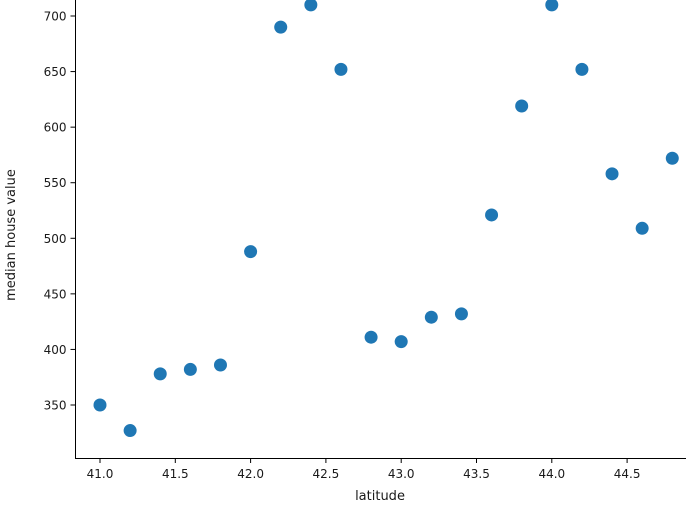 Image resolution: width=686 pixels, height=508 pixels. I want to click on x-tick-label: 41.5, so click(175, 474).